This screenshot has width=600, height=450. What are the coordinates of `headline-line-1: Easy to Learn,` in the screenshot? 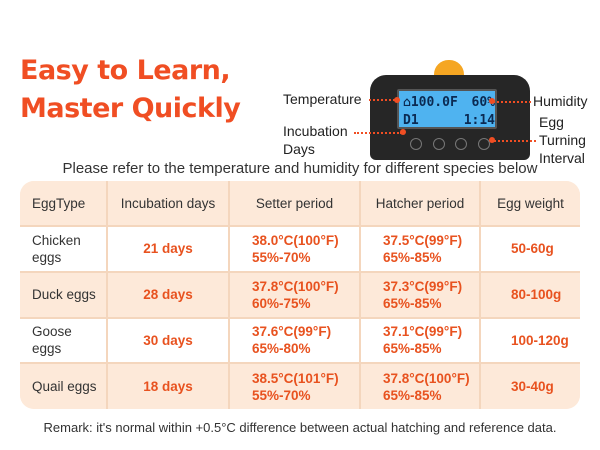 It's located at (125, 70).